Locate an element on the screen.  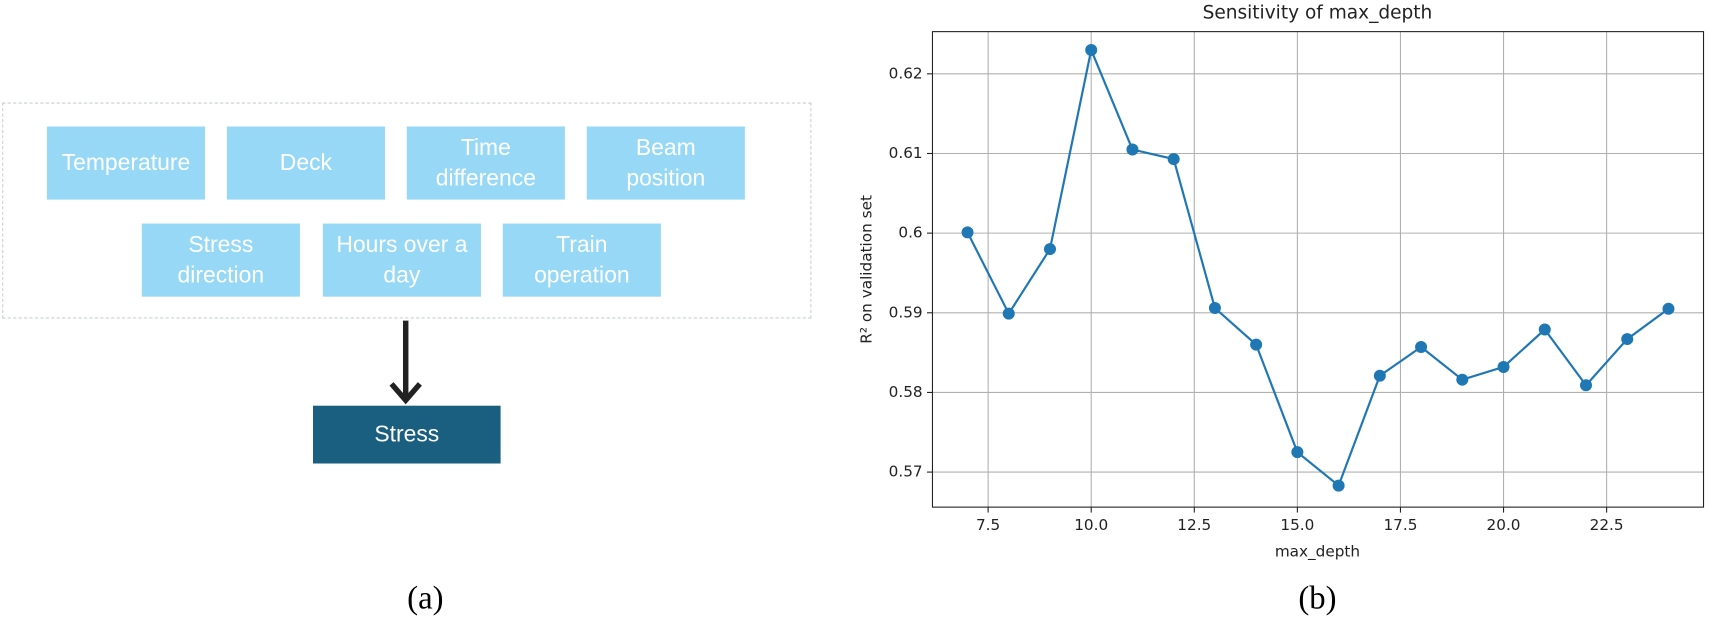
y-tick-label: 0.59 is located at coordinates (906, 312).